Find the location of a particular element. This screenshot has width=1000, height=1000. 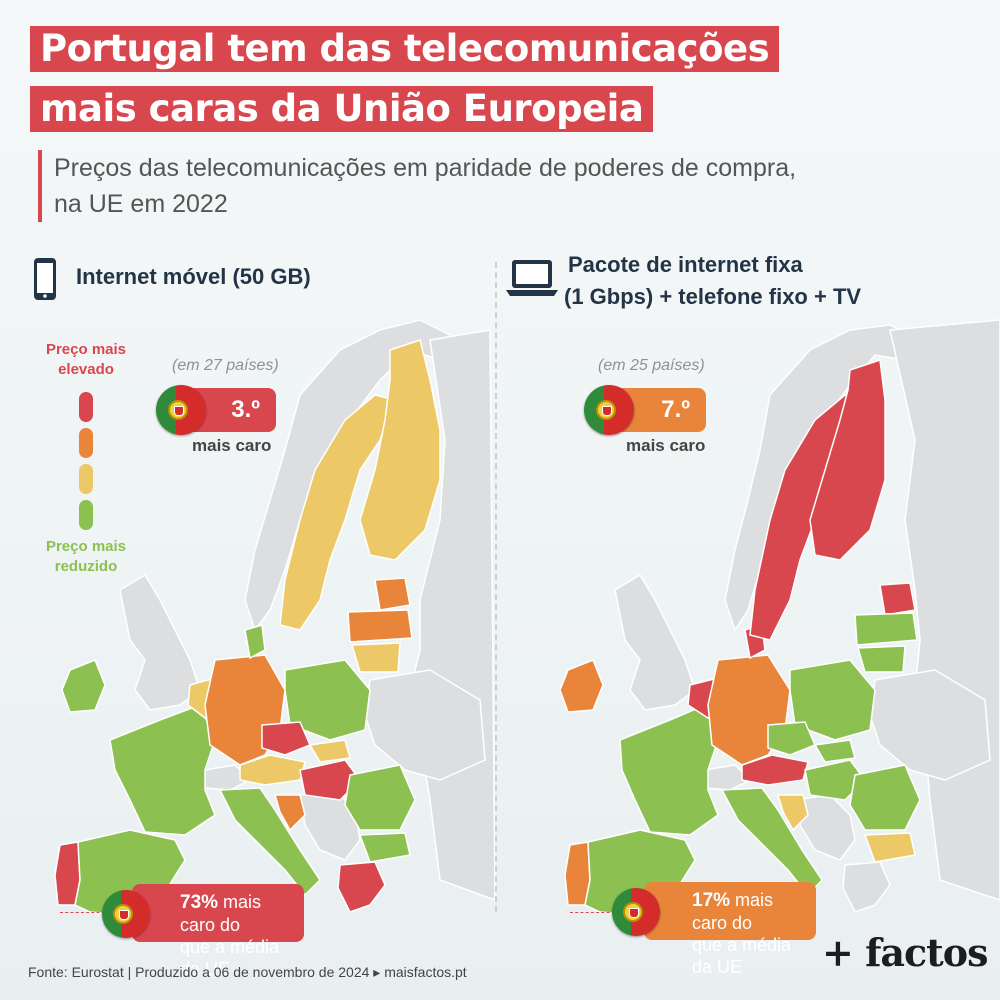

left-map-czechia is located at coordinates (286, 738).